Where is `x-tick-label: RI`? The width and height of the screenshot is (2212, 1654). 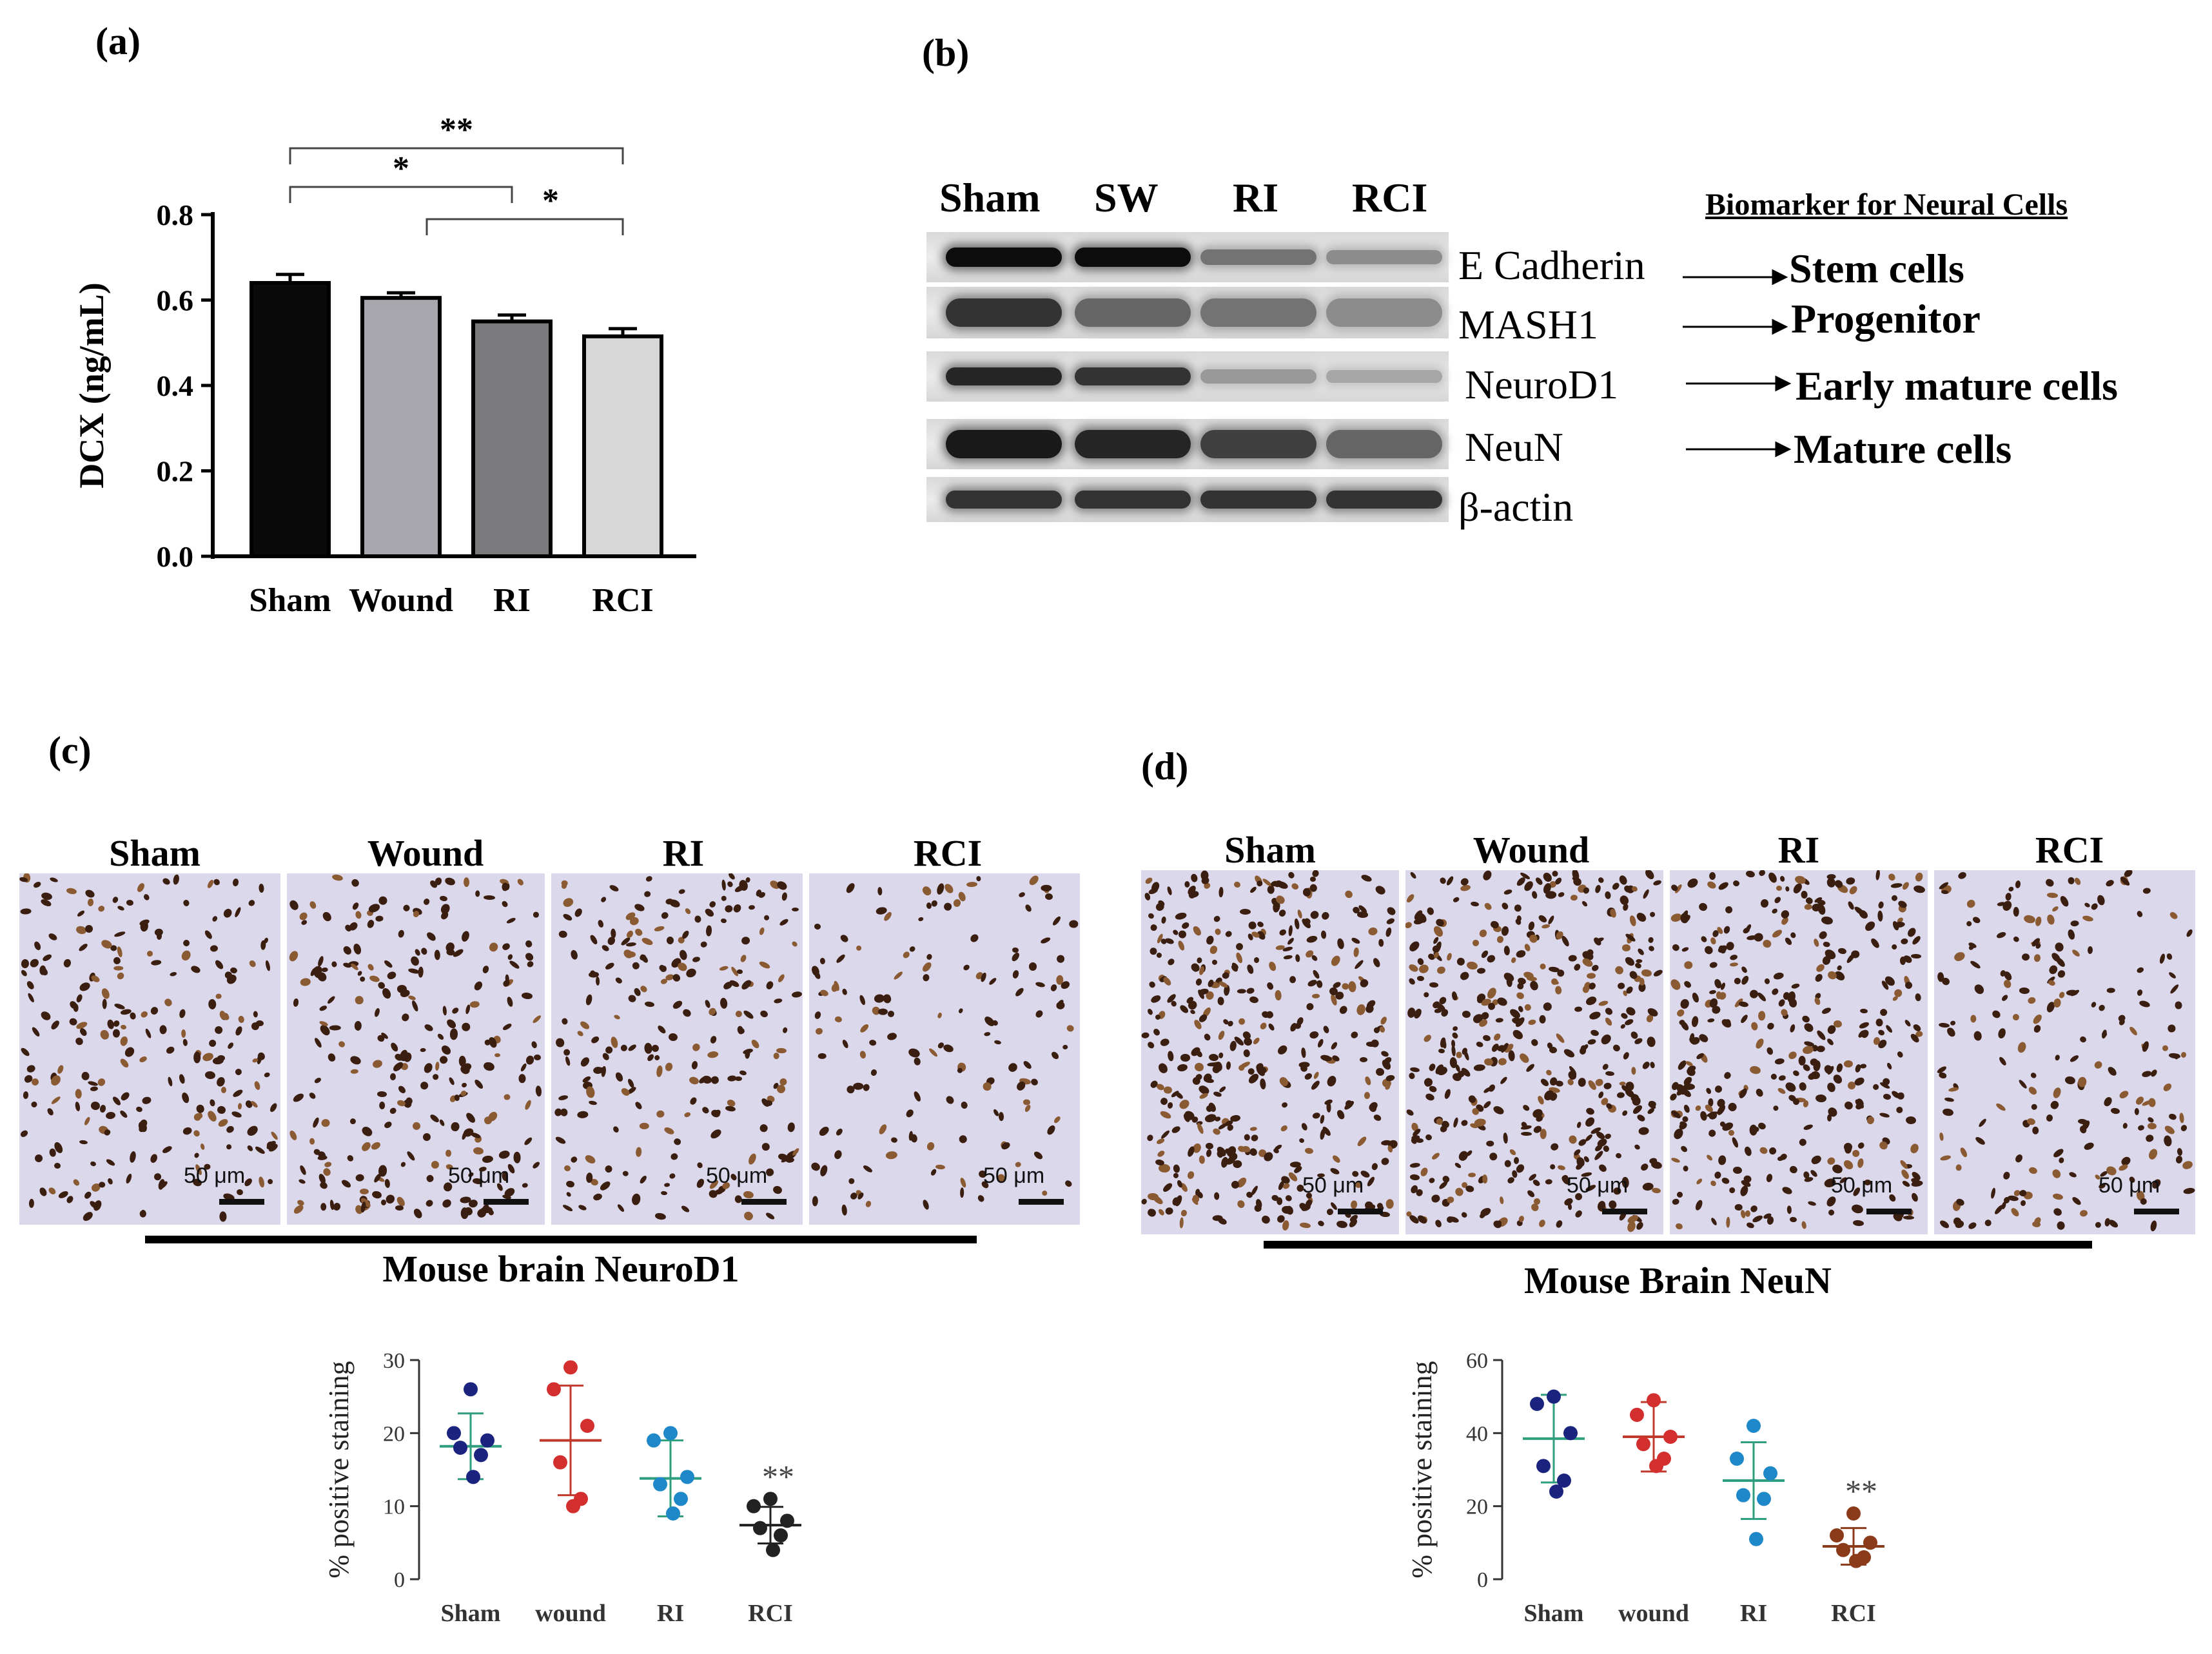
x-tick-label: RI is located at coordinates (512, 600).